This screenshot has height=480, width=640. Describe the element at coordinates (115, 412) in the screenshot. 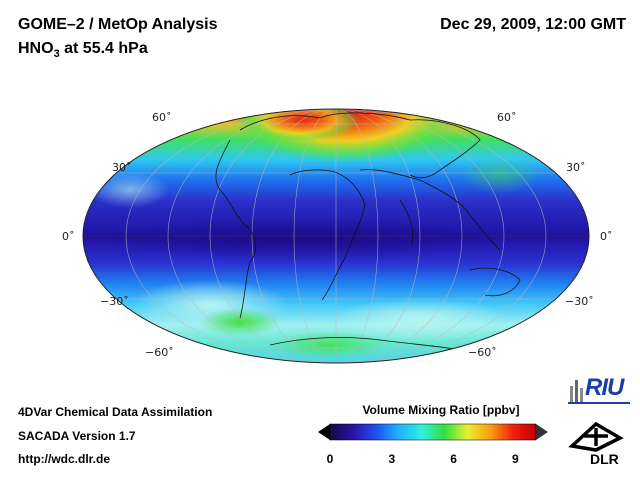

I see `footer-method: 4DVar Chemical Data Assimilation` at that location.